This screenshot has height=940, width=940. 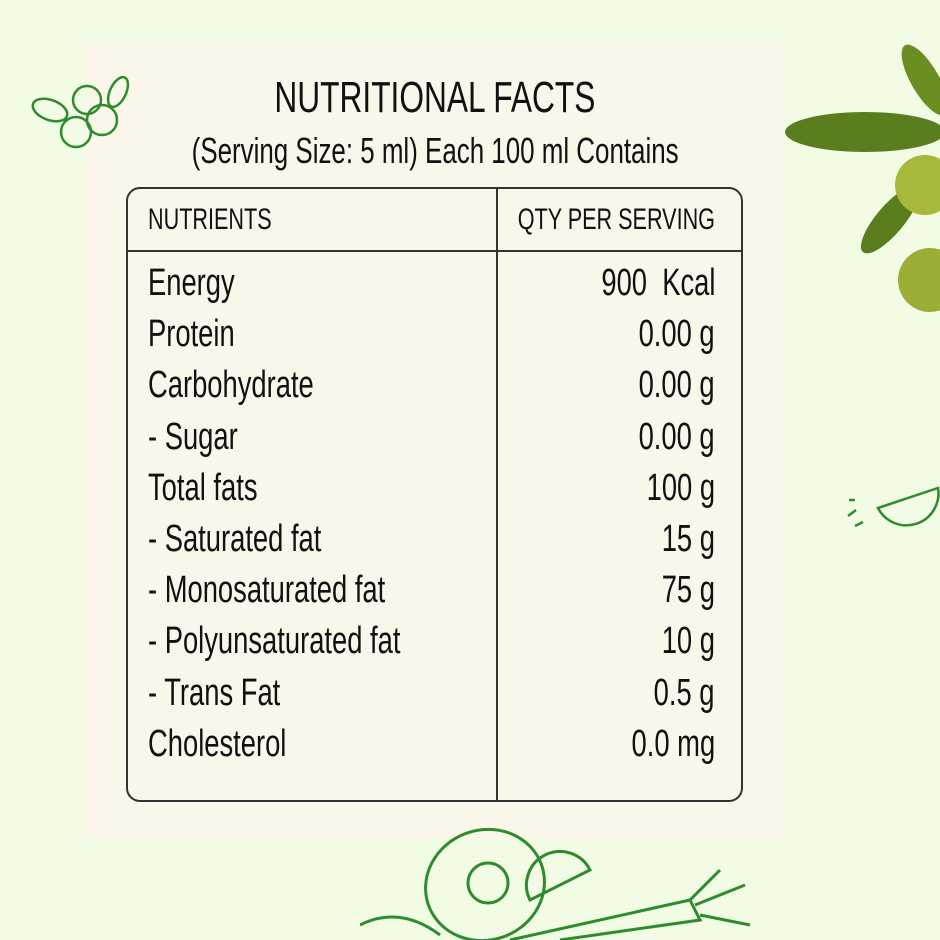 What do you see at coordinates (193, 436) in the screenshot?
I see `nutrient-name: - Sugar` at bounding box center [193, 436].